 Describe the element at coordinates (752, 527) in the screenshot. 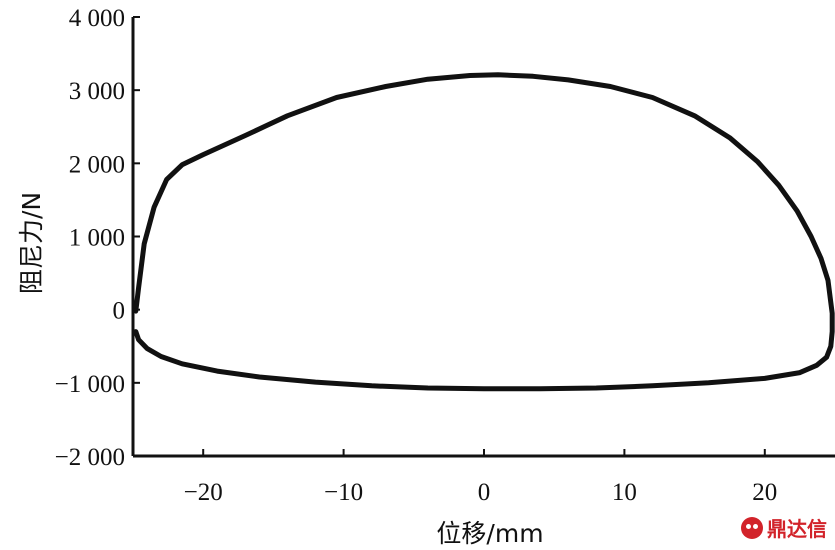

I see `logo-icon` at that location.